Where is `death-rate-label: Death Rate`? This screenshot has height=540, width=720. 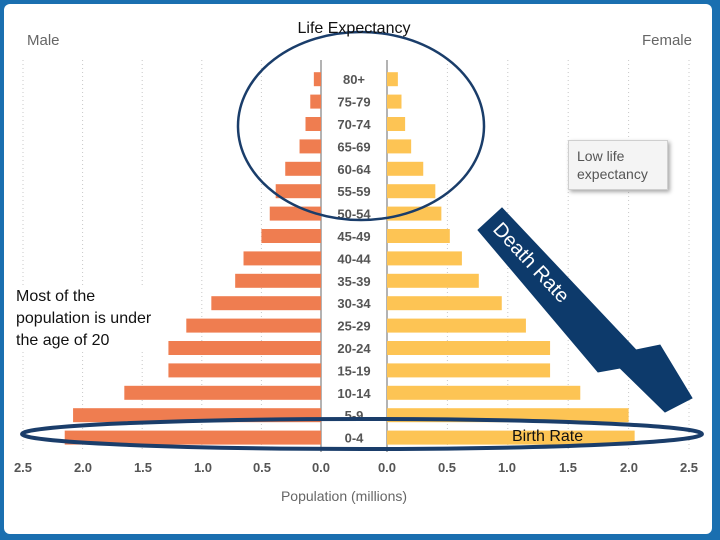 death-rate-label: Death Rate is located at coordinates (530, 262).